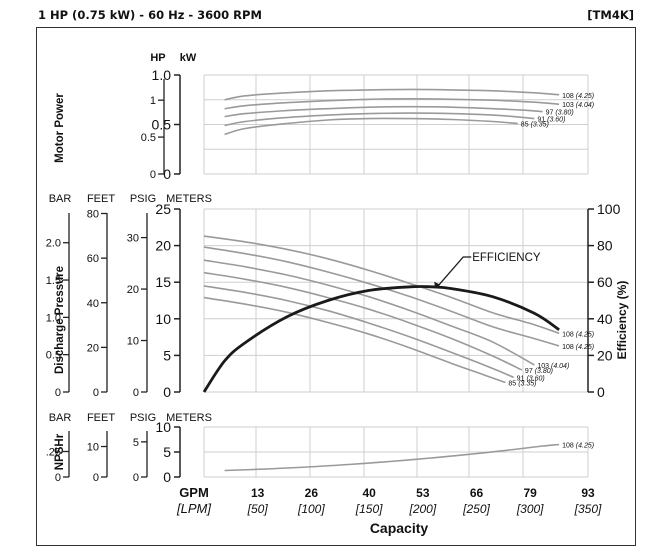 The width and height of the screenshot is (668, 551). I want to click on lpm-tick-label: [50], so click(258, 509).